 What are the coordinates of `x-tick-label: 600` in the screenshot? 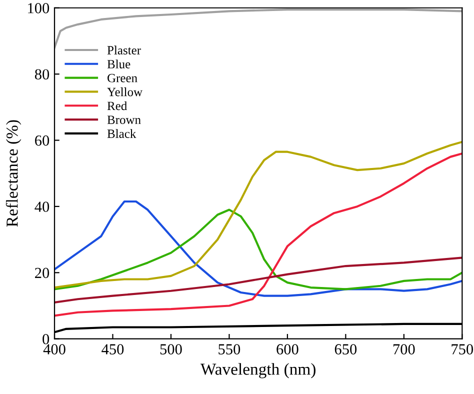 It's located at (287, 349).